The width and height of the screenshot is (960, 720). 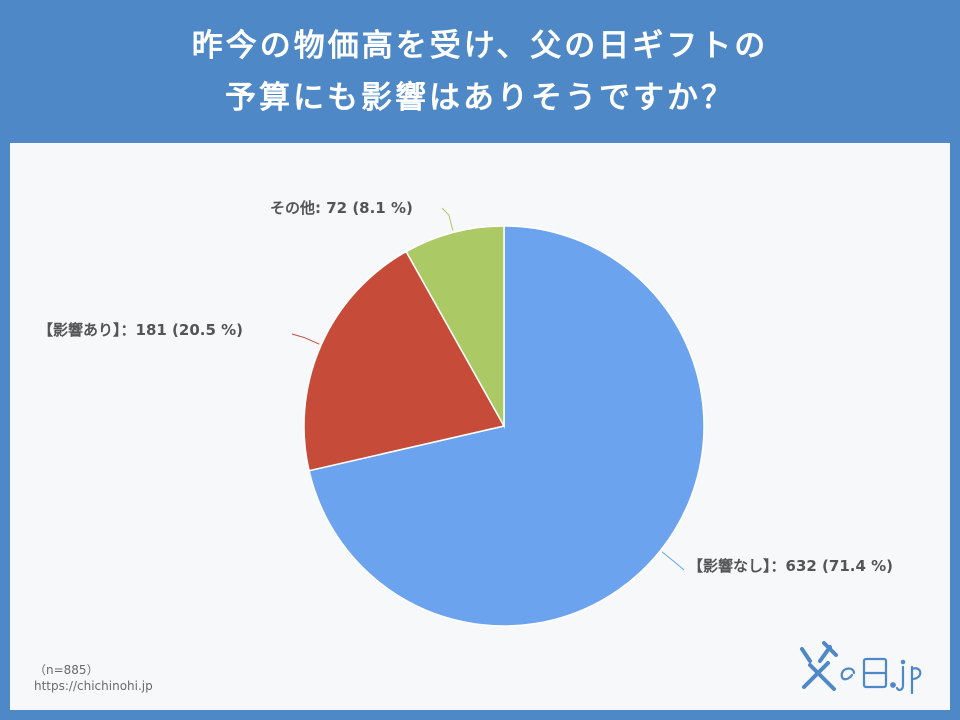 What do you see at coordinates (93, 686) in the screenshot?
I see `source-url: https://chichinohi.jp` at bounding box center [93, 686].